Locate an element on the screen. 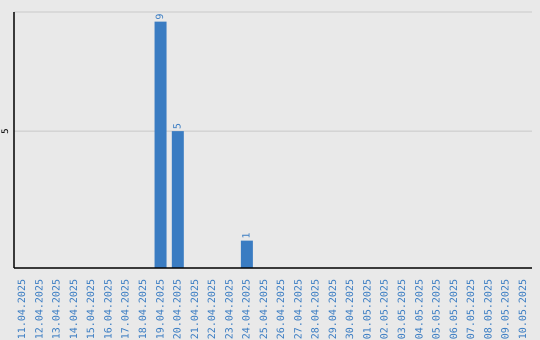 The width and height of the screenshot is (540, 340). x-tick-label: 13.04.2025 is located at coordinates (57, 309).